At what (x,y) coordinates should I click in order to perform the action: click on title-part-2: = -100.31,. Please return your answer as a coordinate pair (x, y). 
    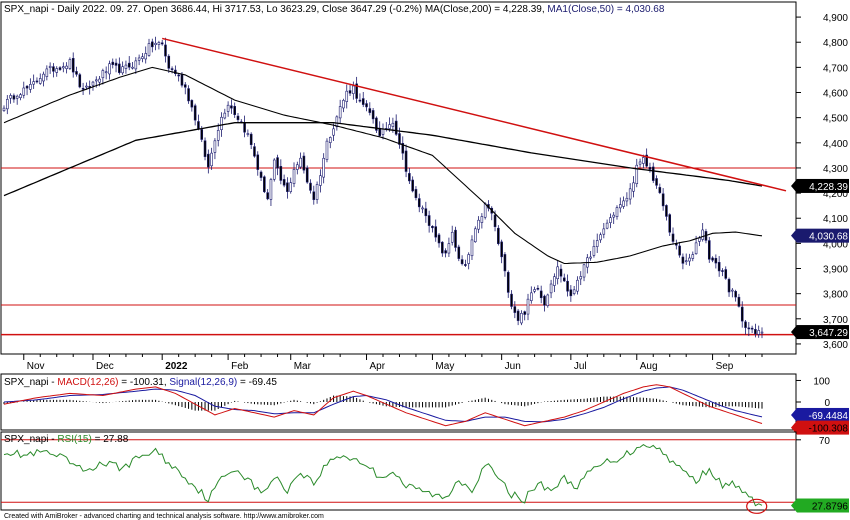
    Looking at the image, I should click on (144, 382).